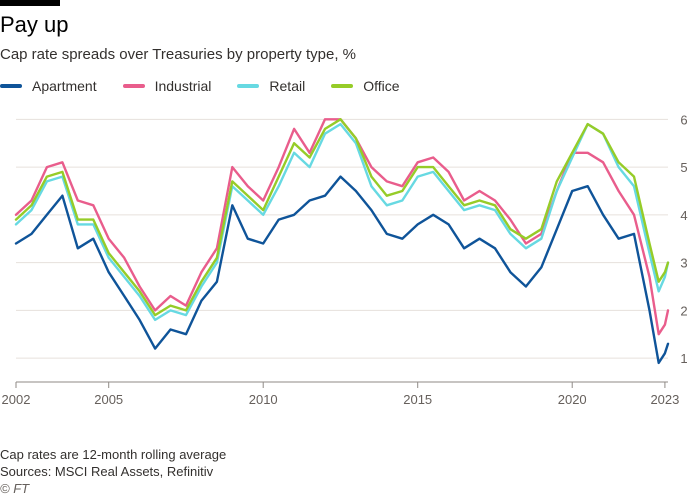 This screenshot has height=500, width=700. Describe the element at coordinates (248, 86) in the screenshot. I see `legend-swatch-retail` at that location.